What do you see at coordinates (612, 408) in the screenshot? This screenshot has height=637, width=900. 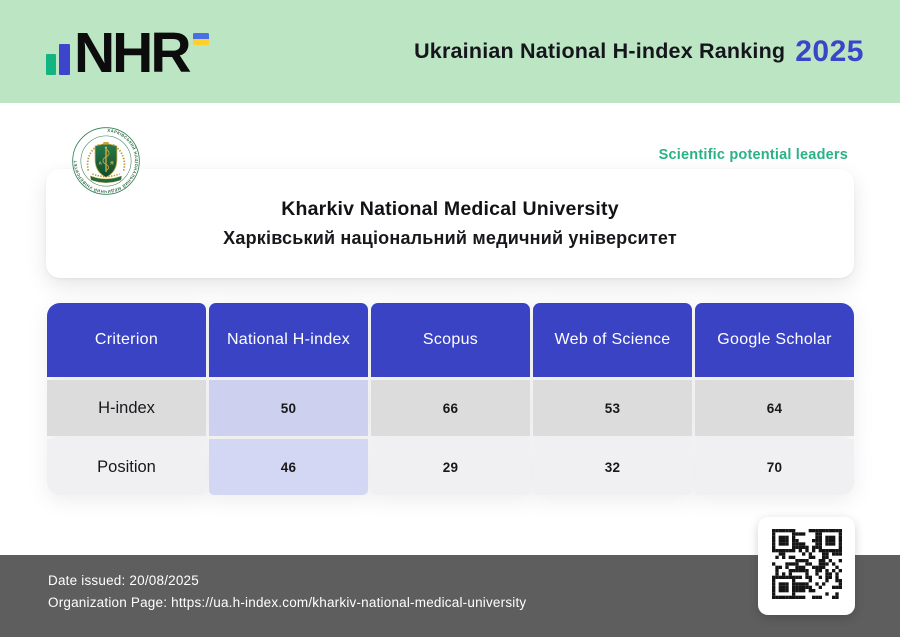 I see `cell-h-index-web-of-science: 53` at bounding box center [612, 408].